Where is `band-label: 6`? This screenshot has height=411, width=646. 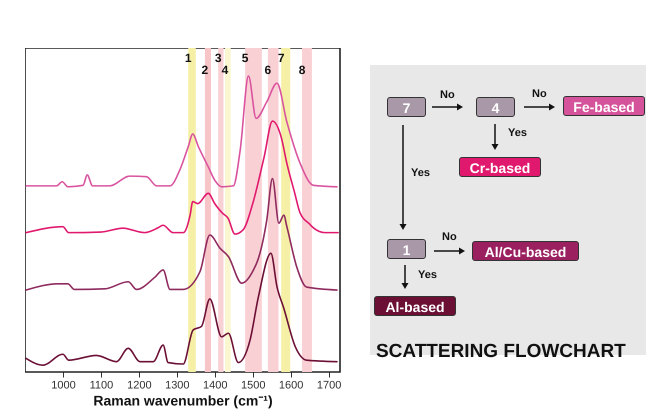 band-label: 6 is located at coordinates (268, 70).